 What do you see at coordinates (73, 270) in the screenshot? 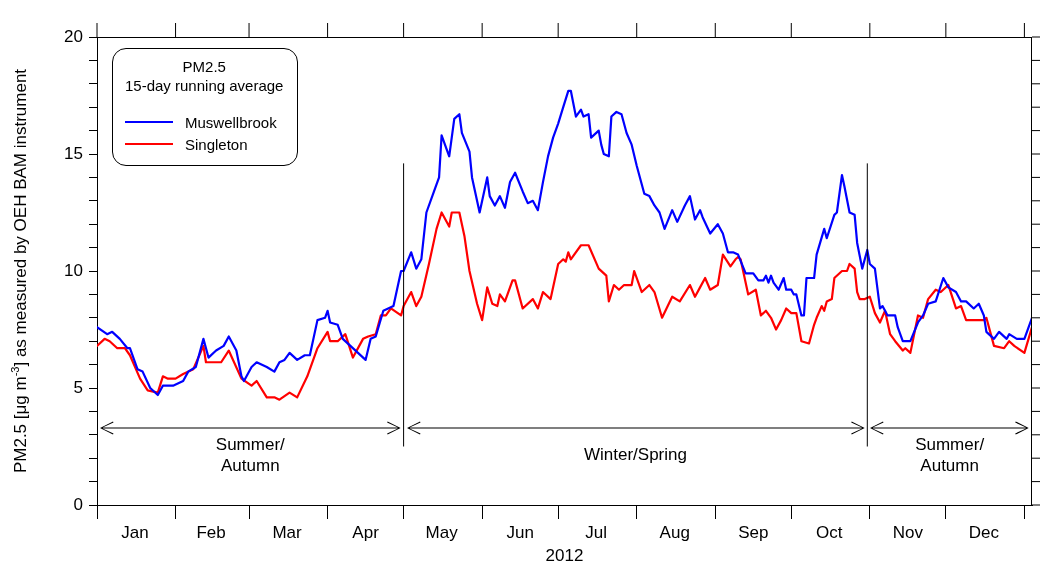
I see `y-tick-label: 10` at bounding box center [73, 270].